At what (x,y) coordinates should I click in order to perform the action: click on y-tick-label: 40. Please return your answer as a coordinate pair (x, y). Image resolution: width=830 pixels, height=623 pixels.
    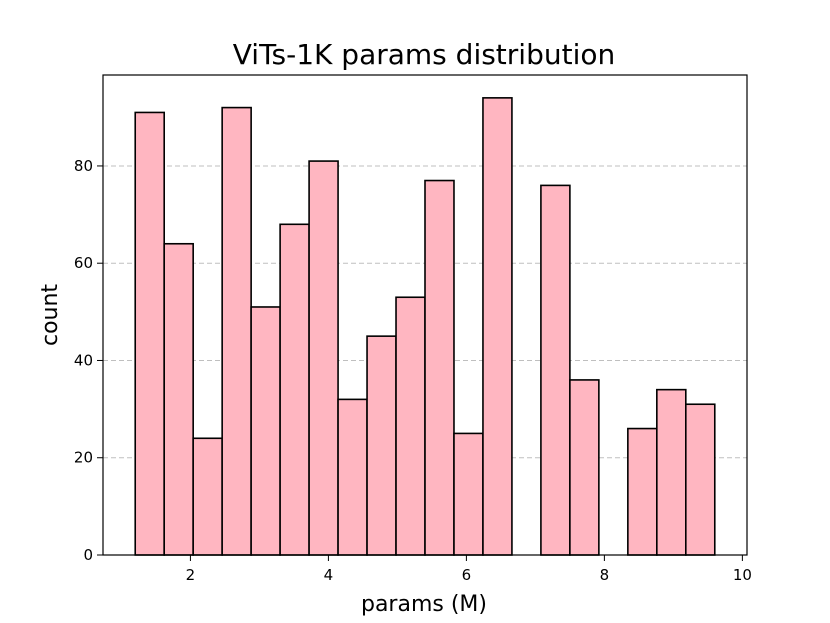
    Looking at the image, I should click on (83, 360).